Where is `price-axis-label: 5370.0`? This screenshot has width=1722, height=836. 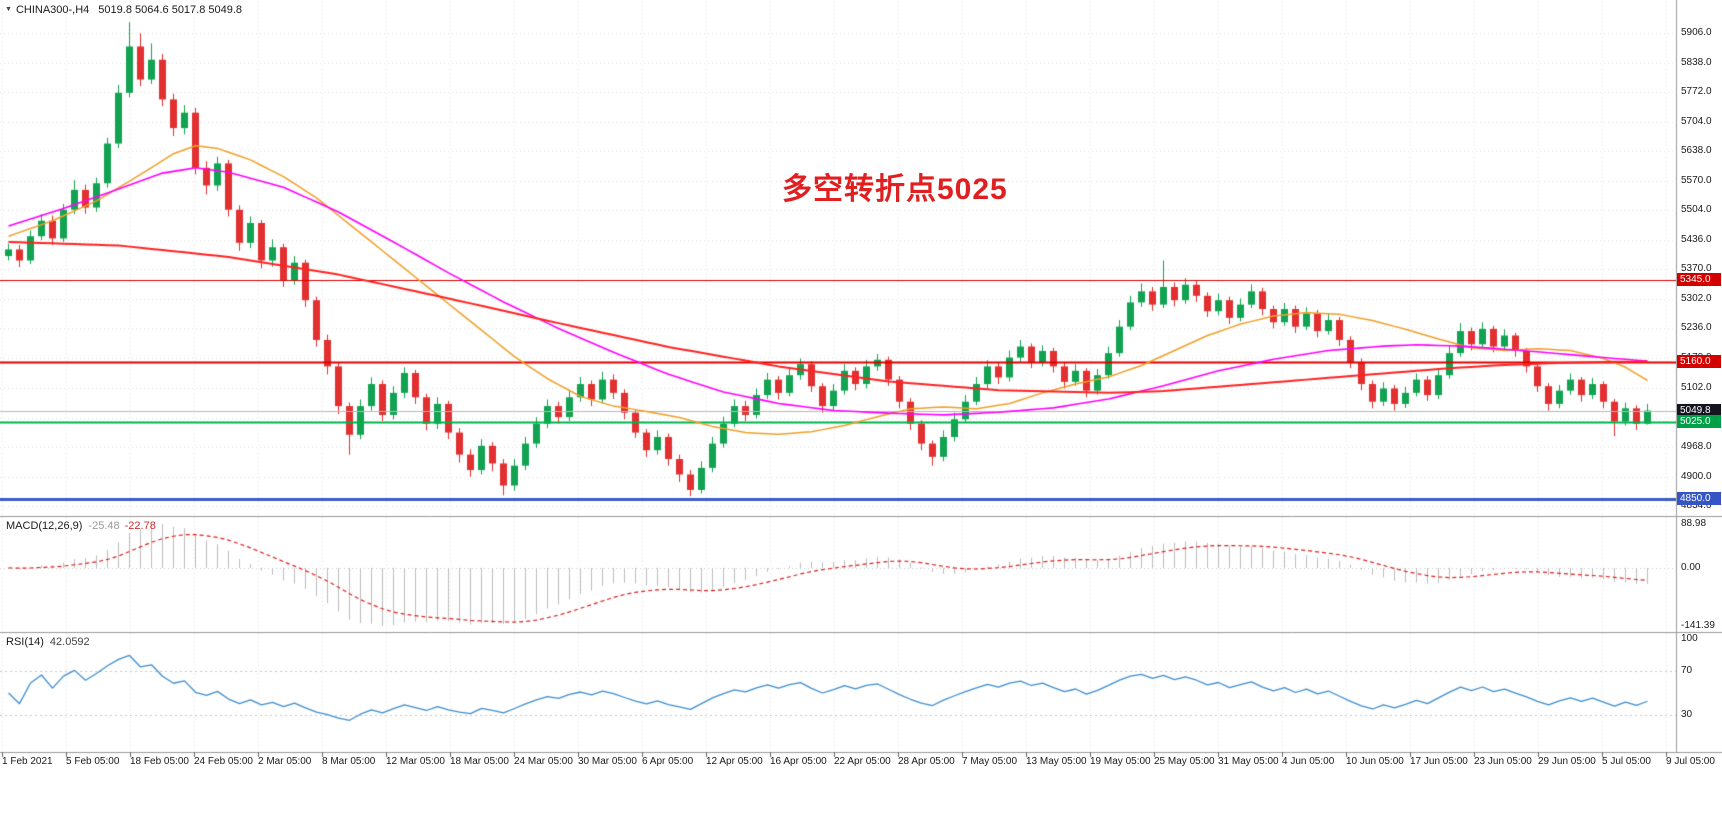 price-axis-label: 5370.0 is located at coordinates (1696, 269).